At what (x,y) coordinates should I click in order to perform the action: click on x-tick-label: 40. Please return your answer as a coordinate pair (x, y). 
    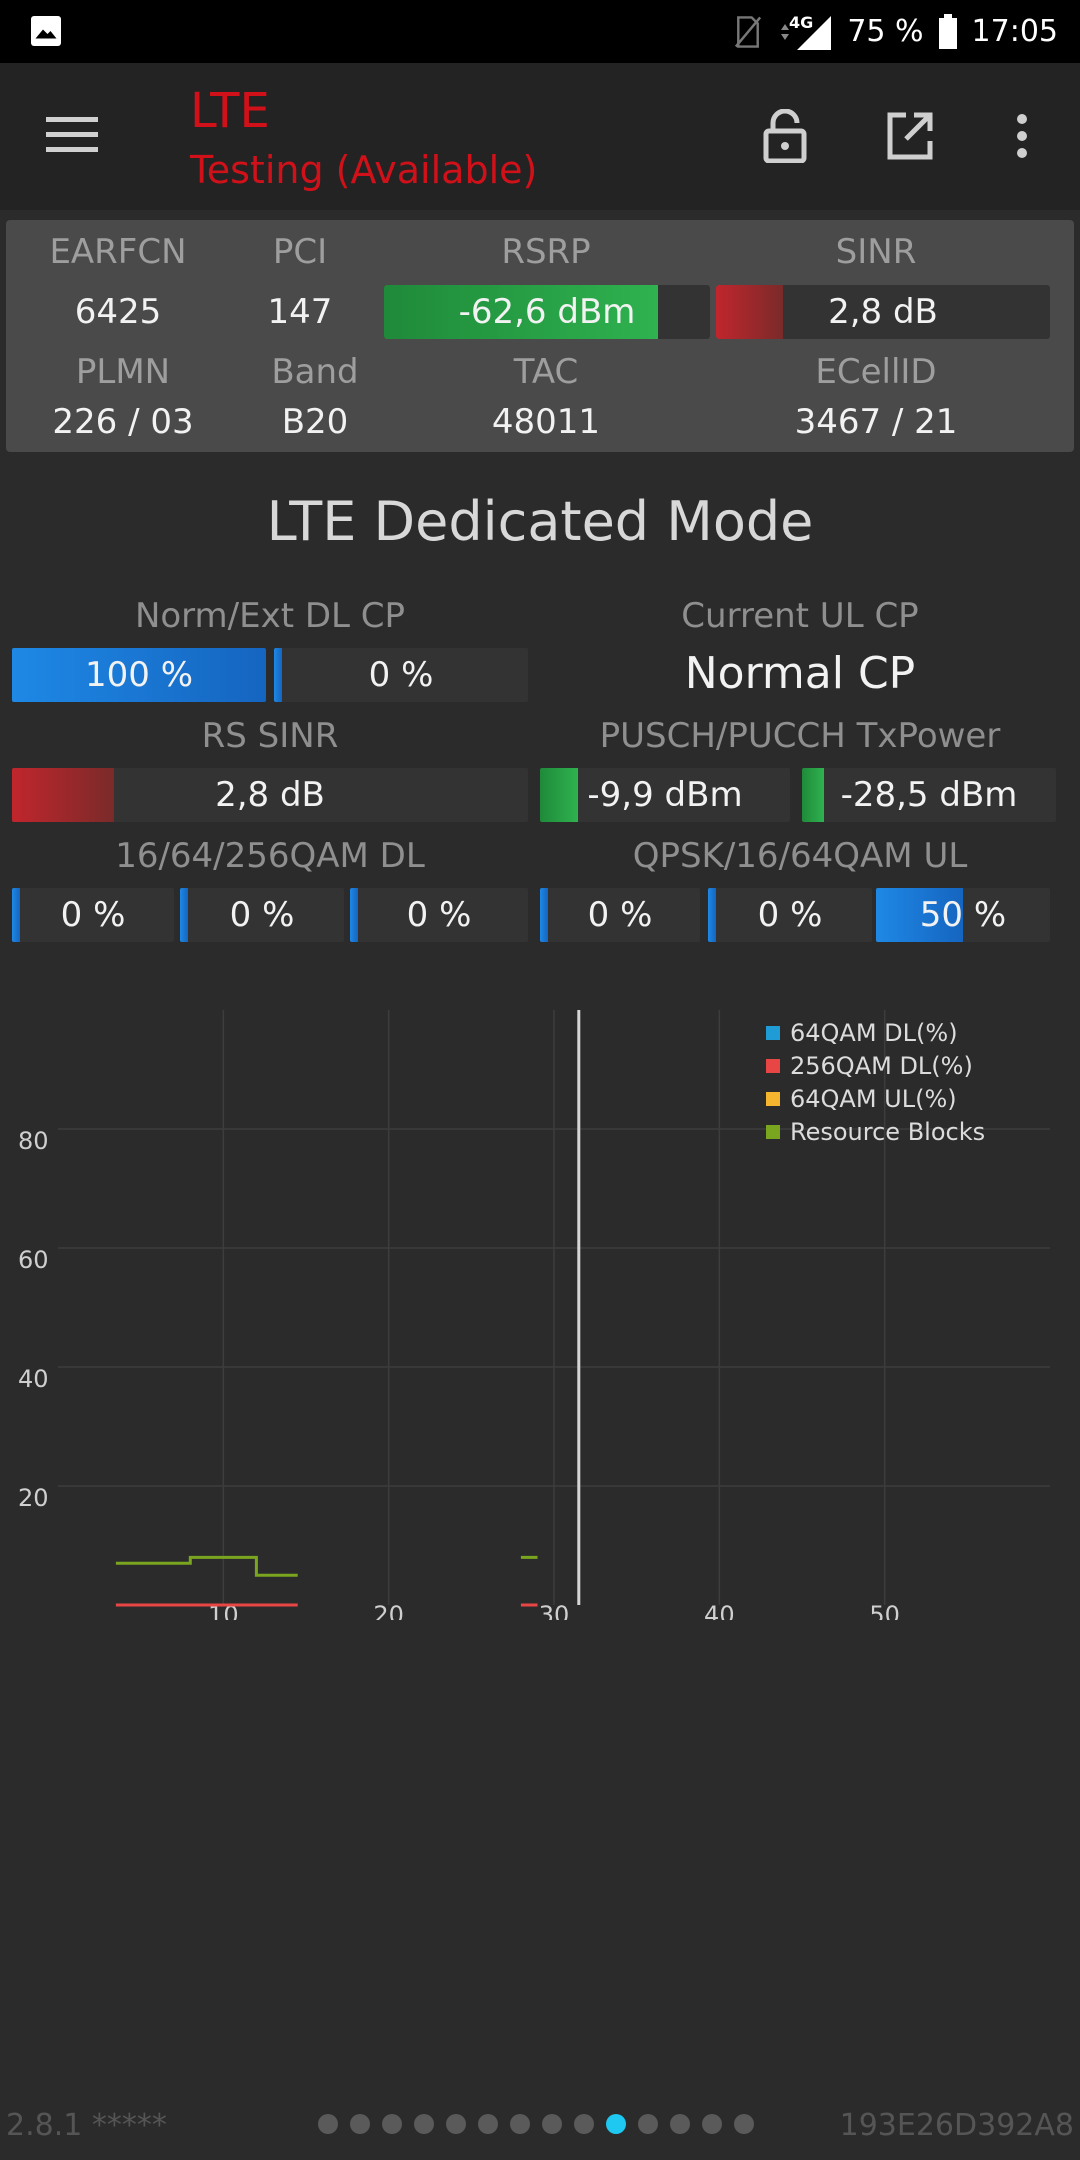
    Looking at the image, I should click on (719, 1610).